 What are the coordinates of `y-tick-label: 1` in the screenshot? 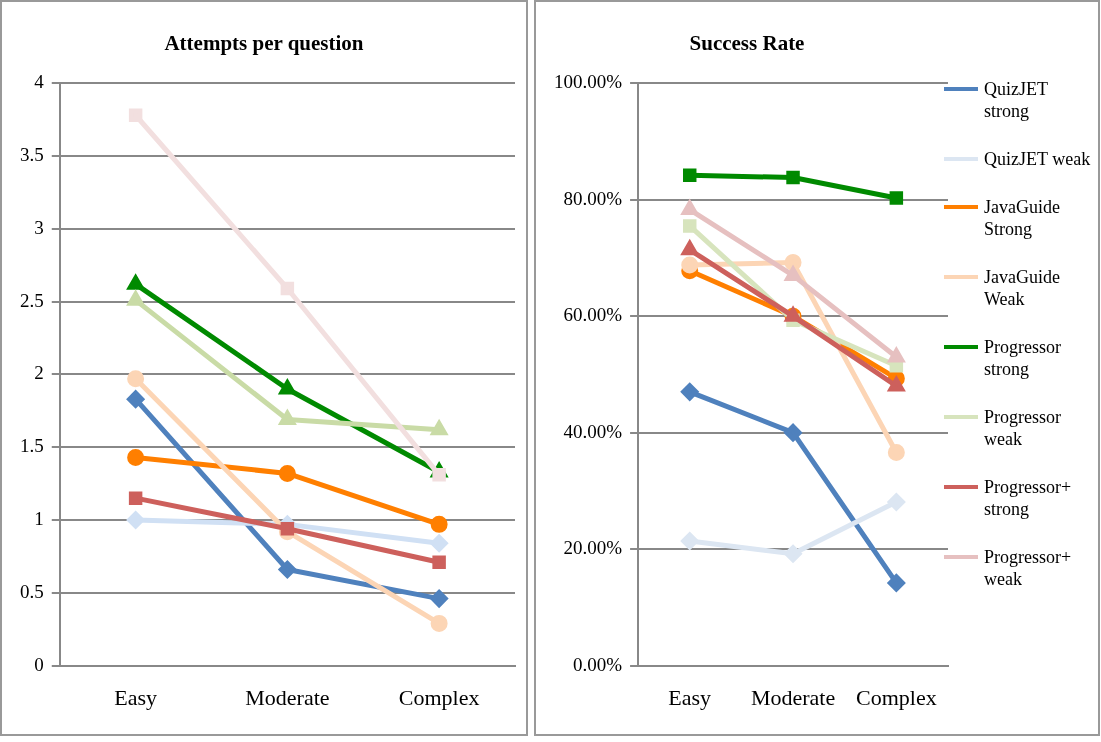 It's located at (39, 518).